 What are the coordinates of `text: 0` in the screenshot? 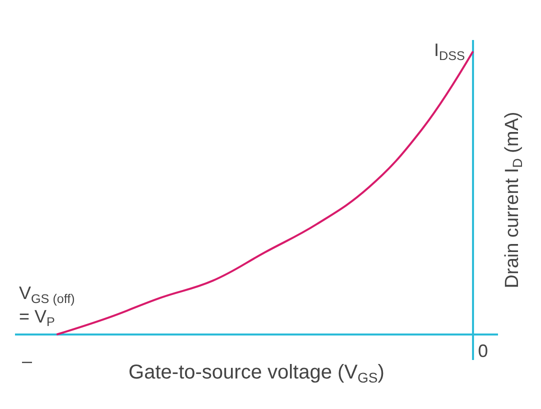 It's located at (483, 351).